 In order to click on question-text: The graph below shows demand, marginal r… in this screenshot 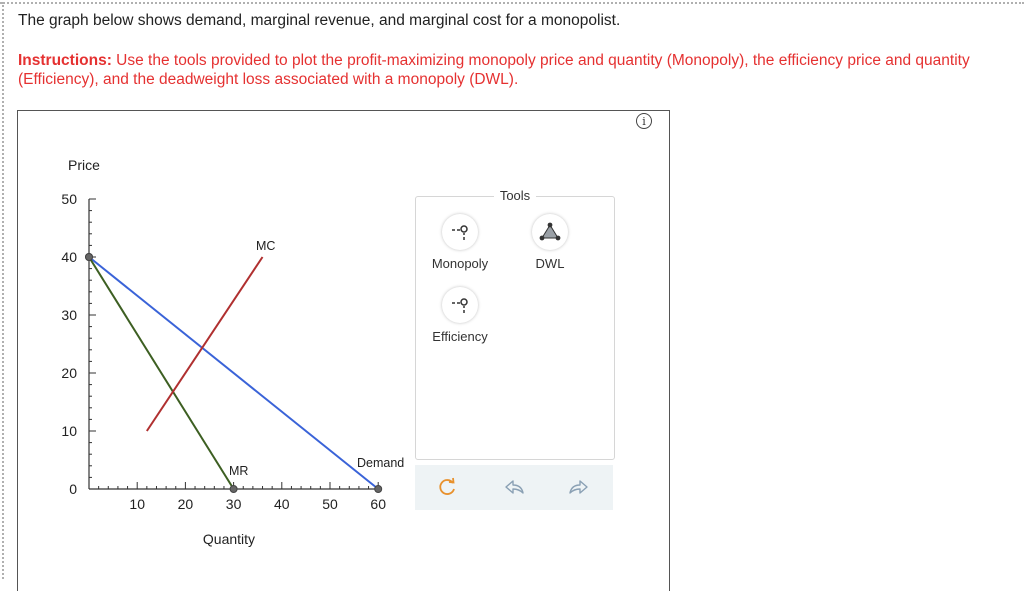, I will do `click(319, 20)`.